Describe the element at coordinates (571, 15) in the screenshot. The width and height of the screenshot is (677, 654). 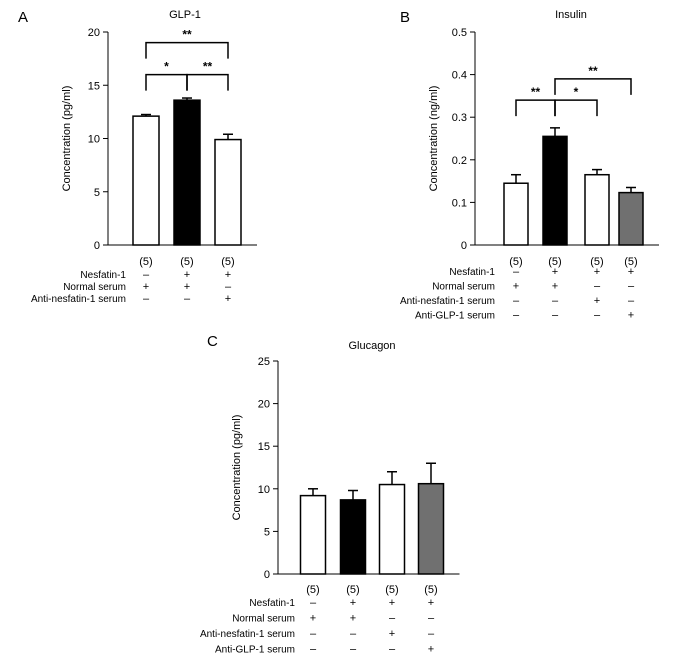
I see `chart-title: Insulin` at that location.